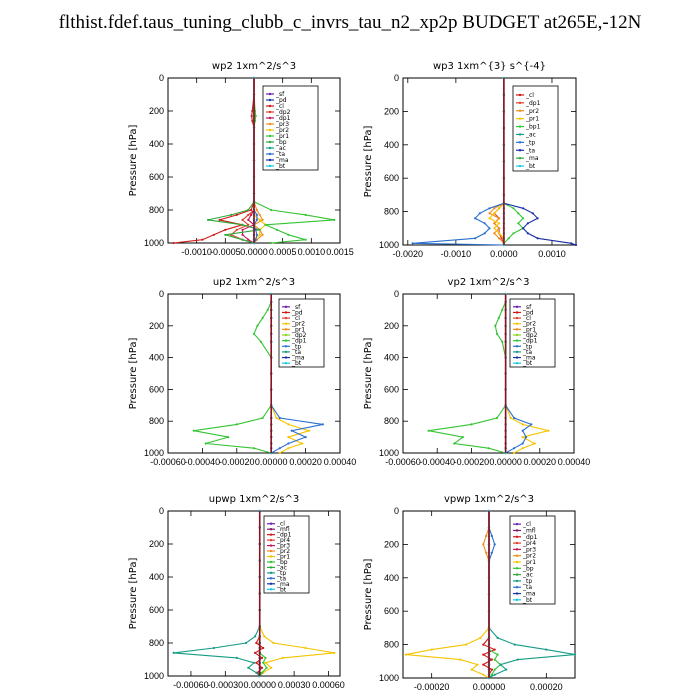  Describe the element at coordinates (505, 462) in the screenshot. I see `x-tick-label: 0.00000` at that location.